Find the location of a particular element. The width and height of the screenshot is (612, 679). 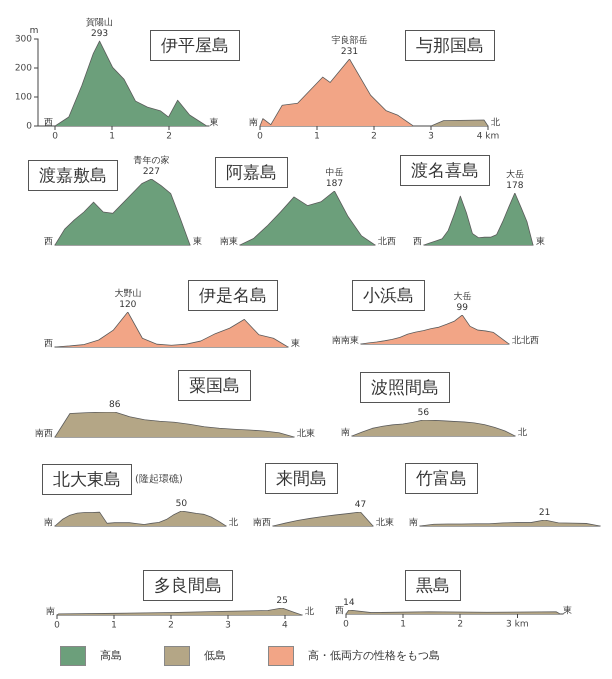

annotation: 99 is located at coordinates (462, 307).